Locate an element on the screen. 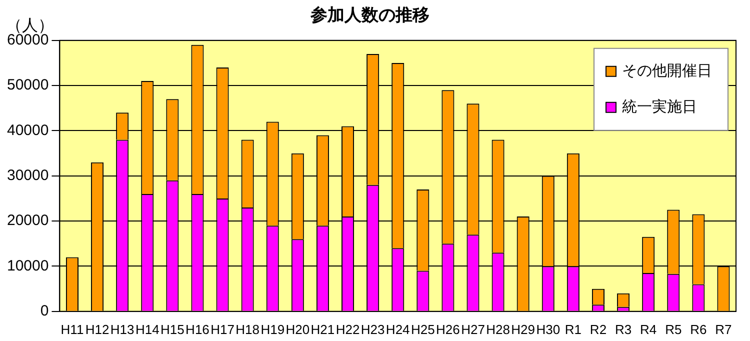 The image size is (750, 341). y-tick-label: 30000 is located at coordinates (27, 175).